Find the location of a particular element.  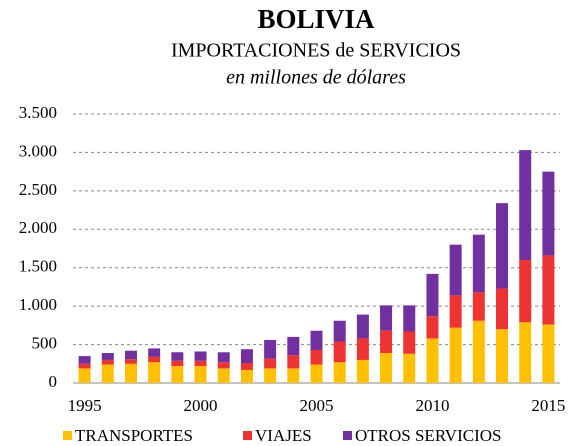

y-tick-label: 3.500 is located at coordinates (38, 112).